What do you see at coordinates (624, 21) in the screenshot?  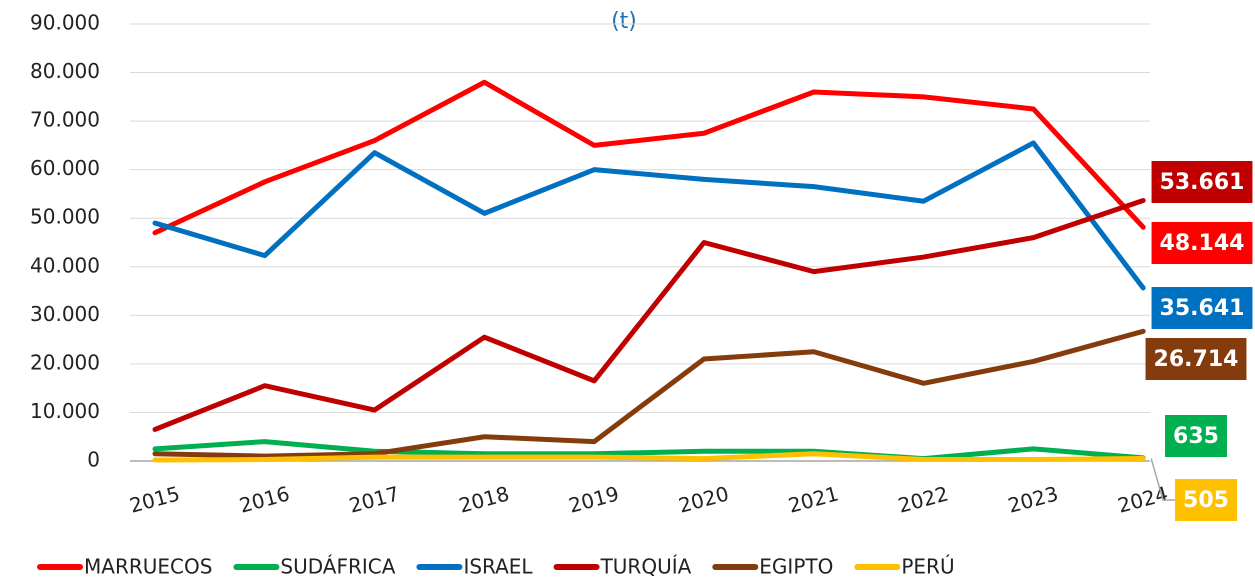 I see `chart-title: (t)` at bounding box center [624, 21].